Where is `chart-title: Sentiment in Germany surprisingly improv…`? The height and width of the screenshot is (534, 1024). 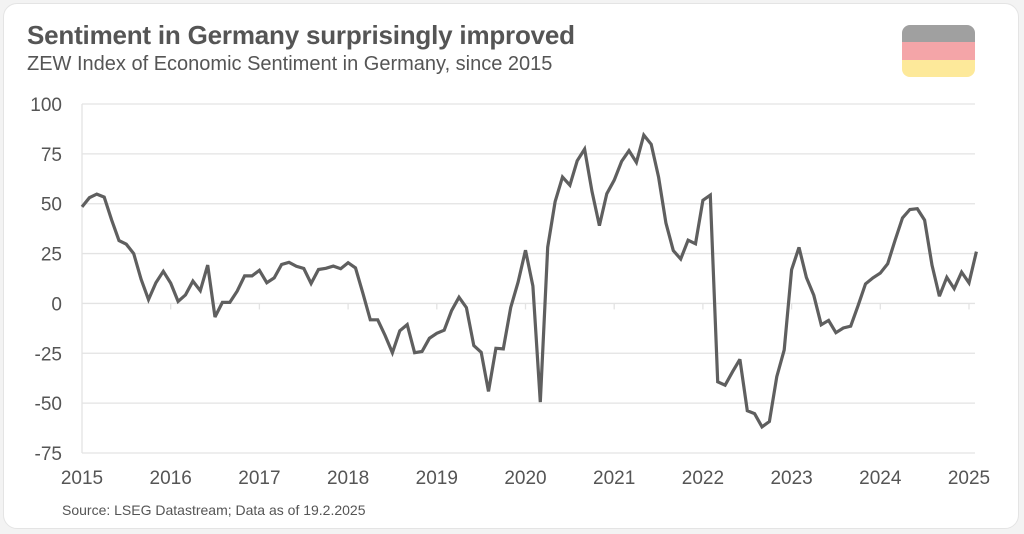
chart-title: Sentiment in Germany surprisingly improv… is located at coordinates (301, 35).